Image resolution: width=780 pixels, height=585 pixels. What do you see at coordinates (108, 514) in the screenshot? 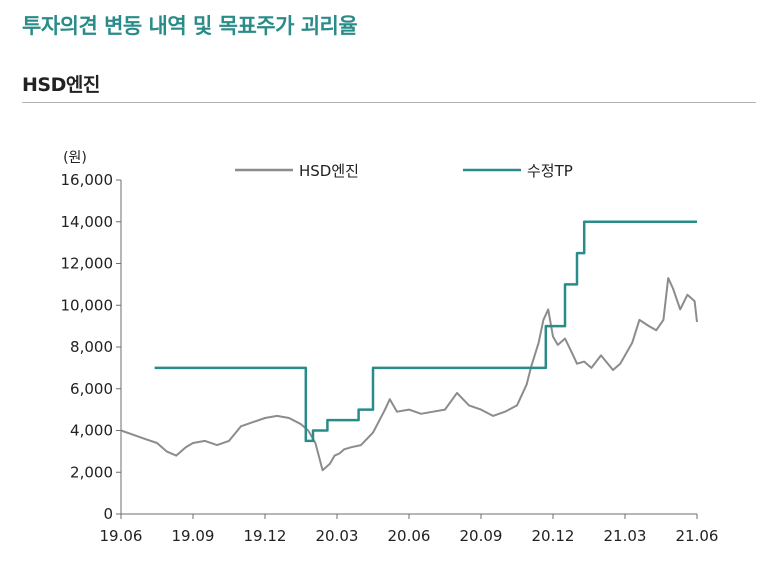
I see `y-tick-label: 0` at bounding box center [108, 514].